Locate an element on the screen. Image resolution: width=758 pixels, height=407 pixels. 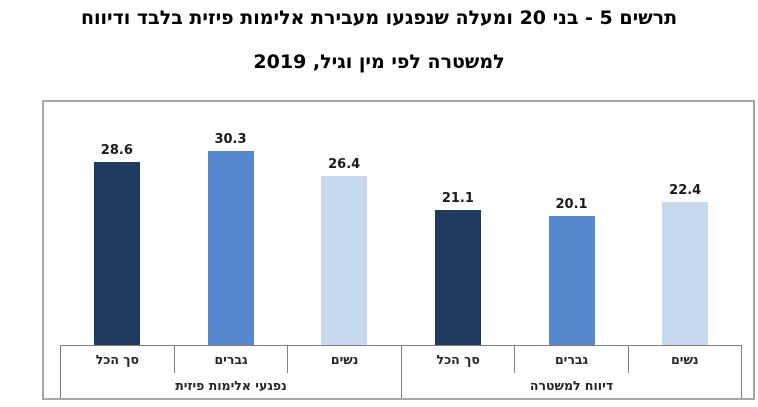
bar-value-label: 26.4 is located at coordinates (344, 164).